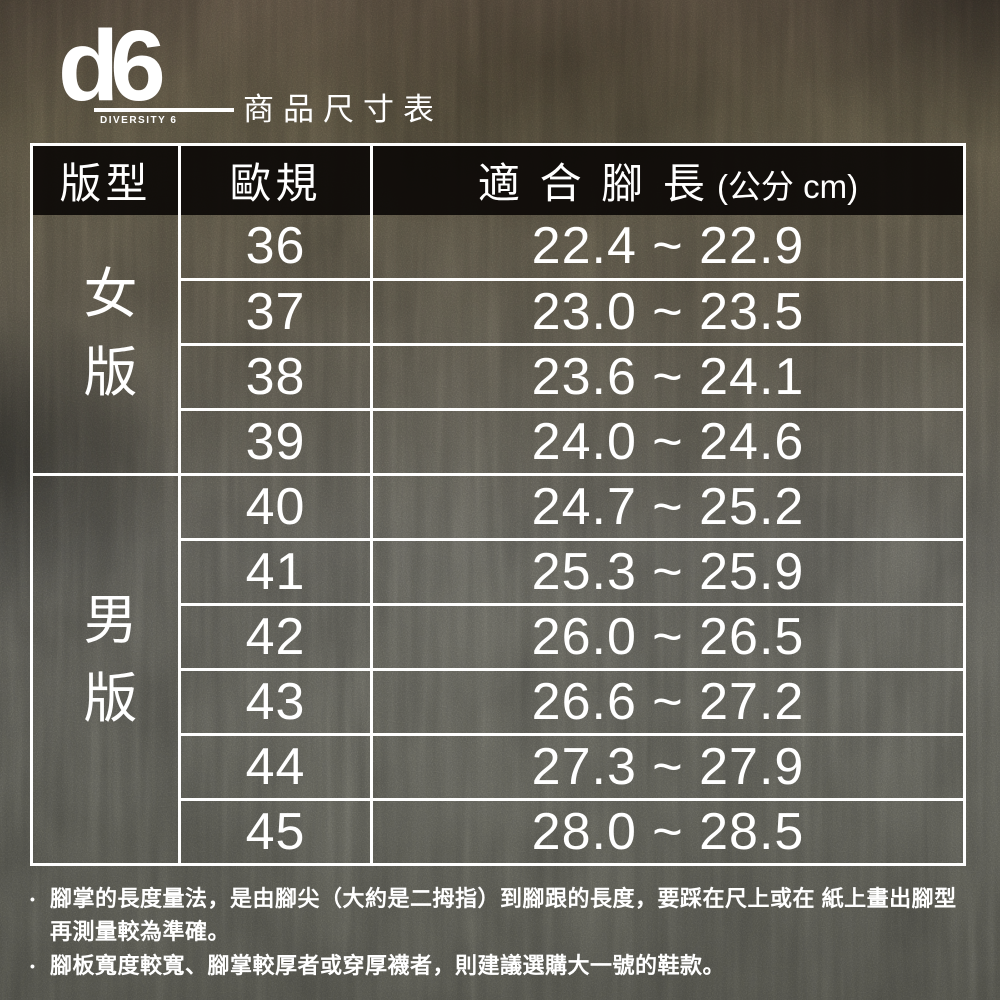  Describe the element at coordinates (275, 179) in the screenshot. I see `header-eu-size: 歐規` at that location.